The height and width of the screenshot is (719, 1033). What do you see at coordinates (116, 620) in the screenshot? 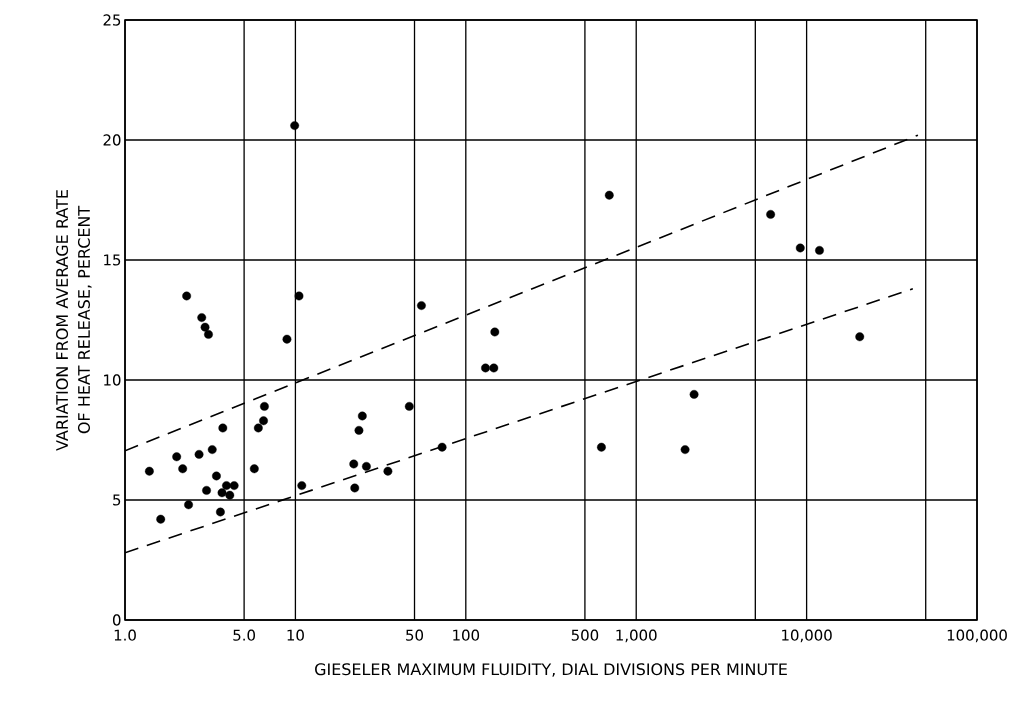
I see `y-tick-label: 0` at bounding box center [116, 620].